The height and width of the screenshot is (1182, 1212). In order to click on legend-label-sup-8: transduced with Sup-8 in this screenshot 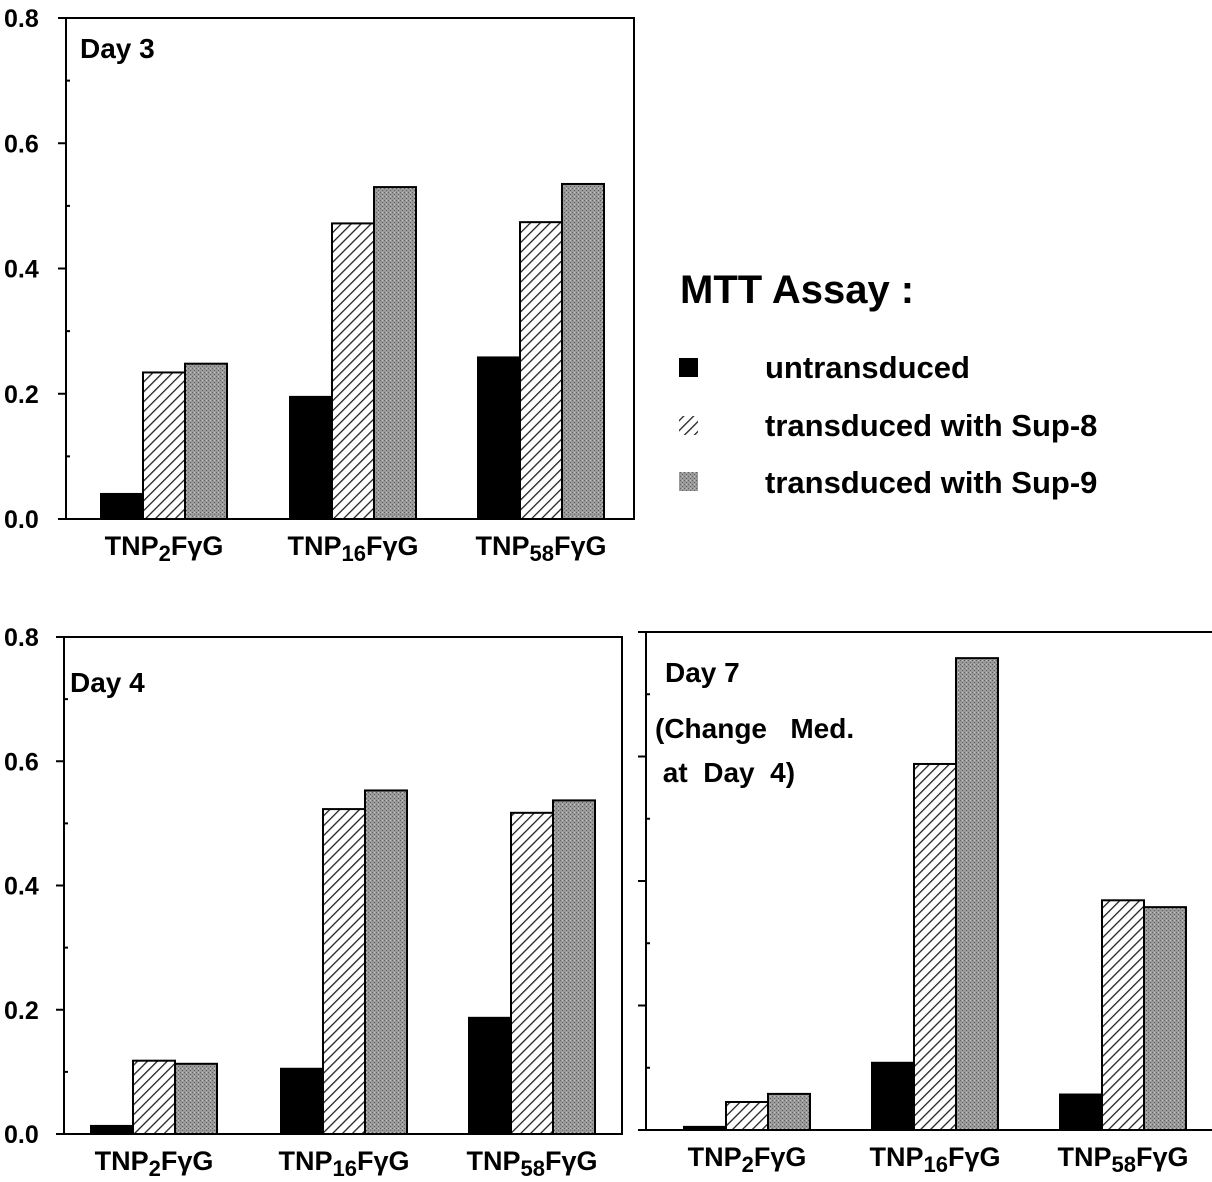, I will do `click(931, 425)`.